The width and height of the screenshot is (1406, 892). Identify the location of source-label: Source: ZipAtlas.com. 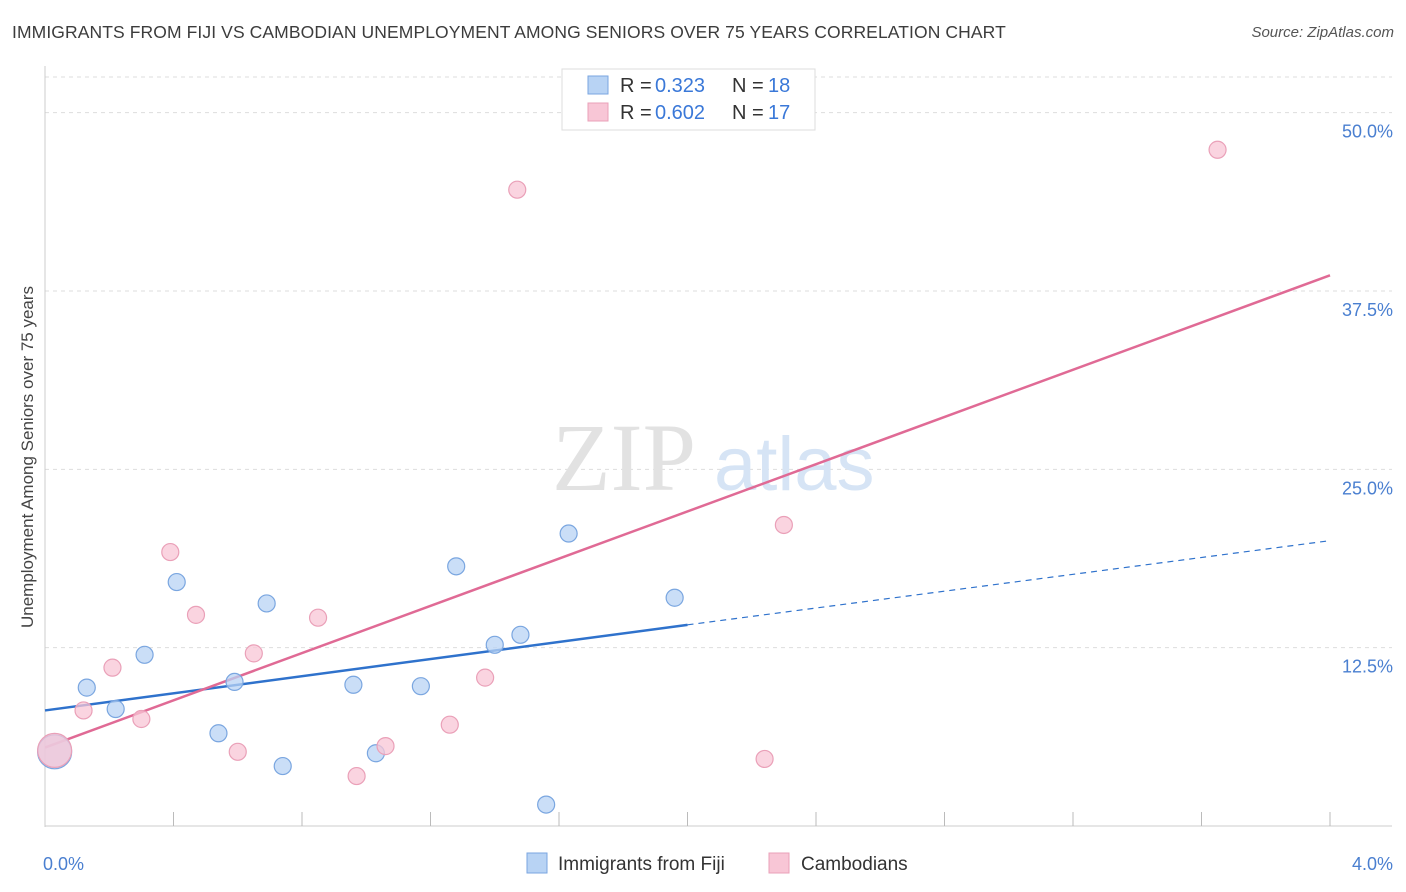
(1322, 32).